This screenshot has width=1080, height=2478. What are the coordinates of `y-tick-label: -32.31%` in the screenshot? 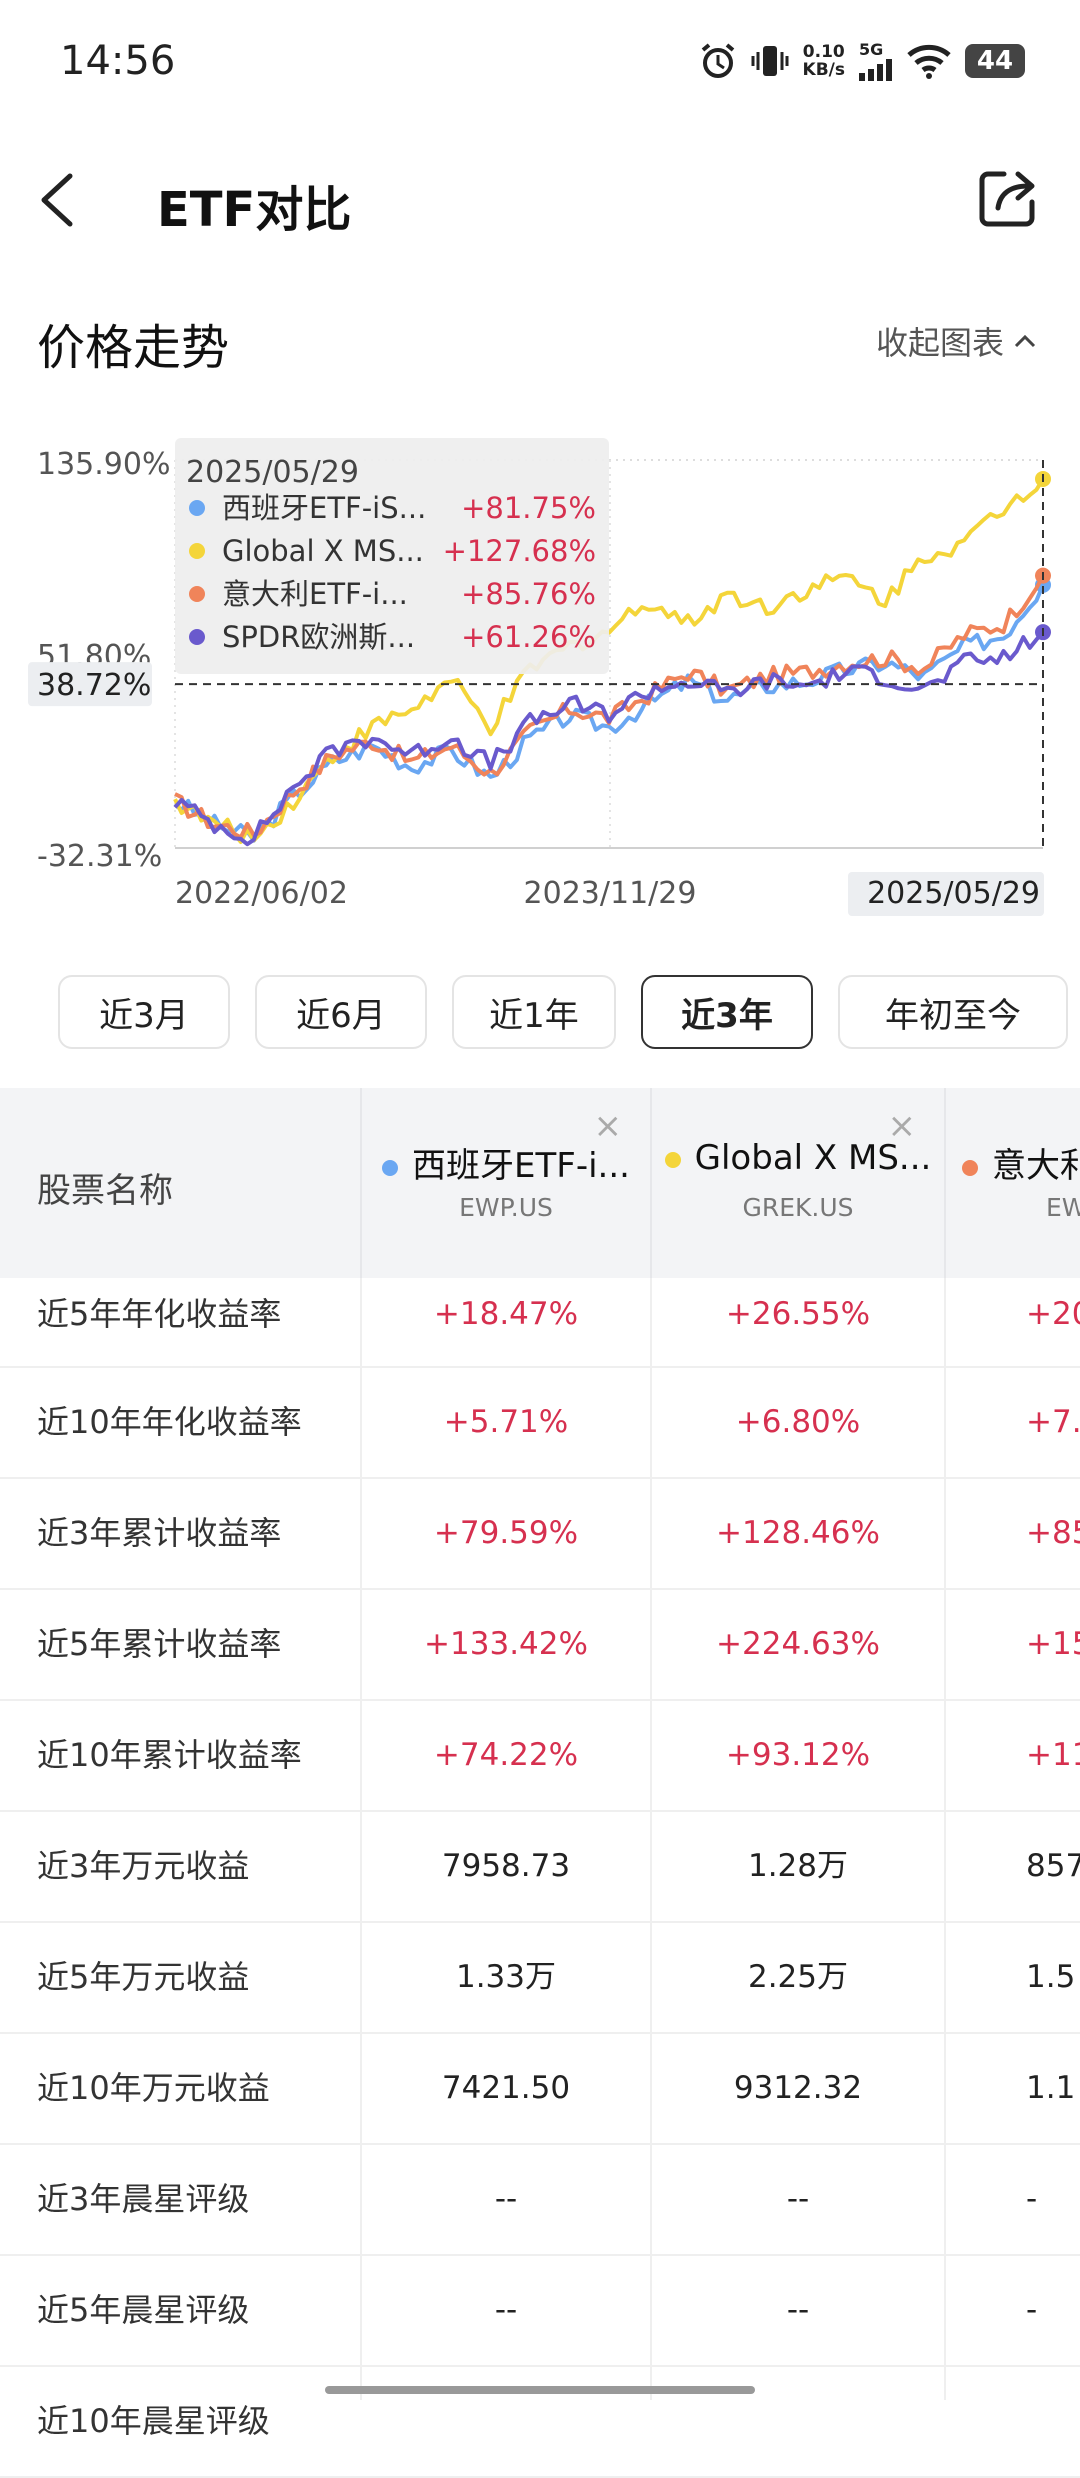 It's located at (99, 856).